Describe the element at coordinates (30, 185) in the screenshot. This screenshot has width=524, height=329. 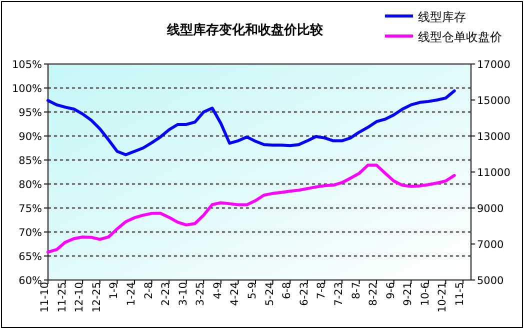
I see `y-tick-label: 80%` at that location.